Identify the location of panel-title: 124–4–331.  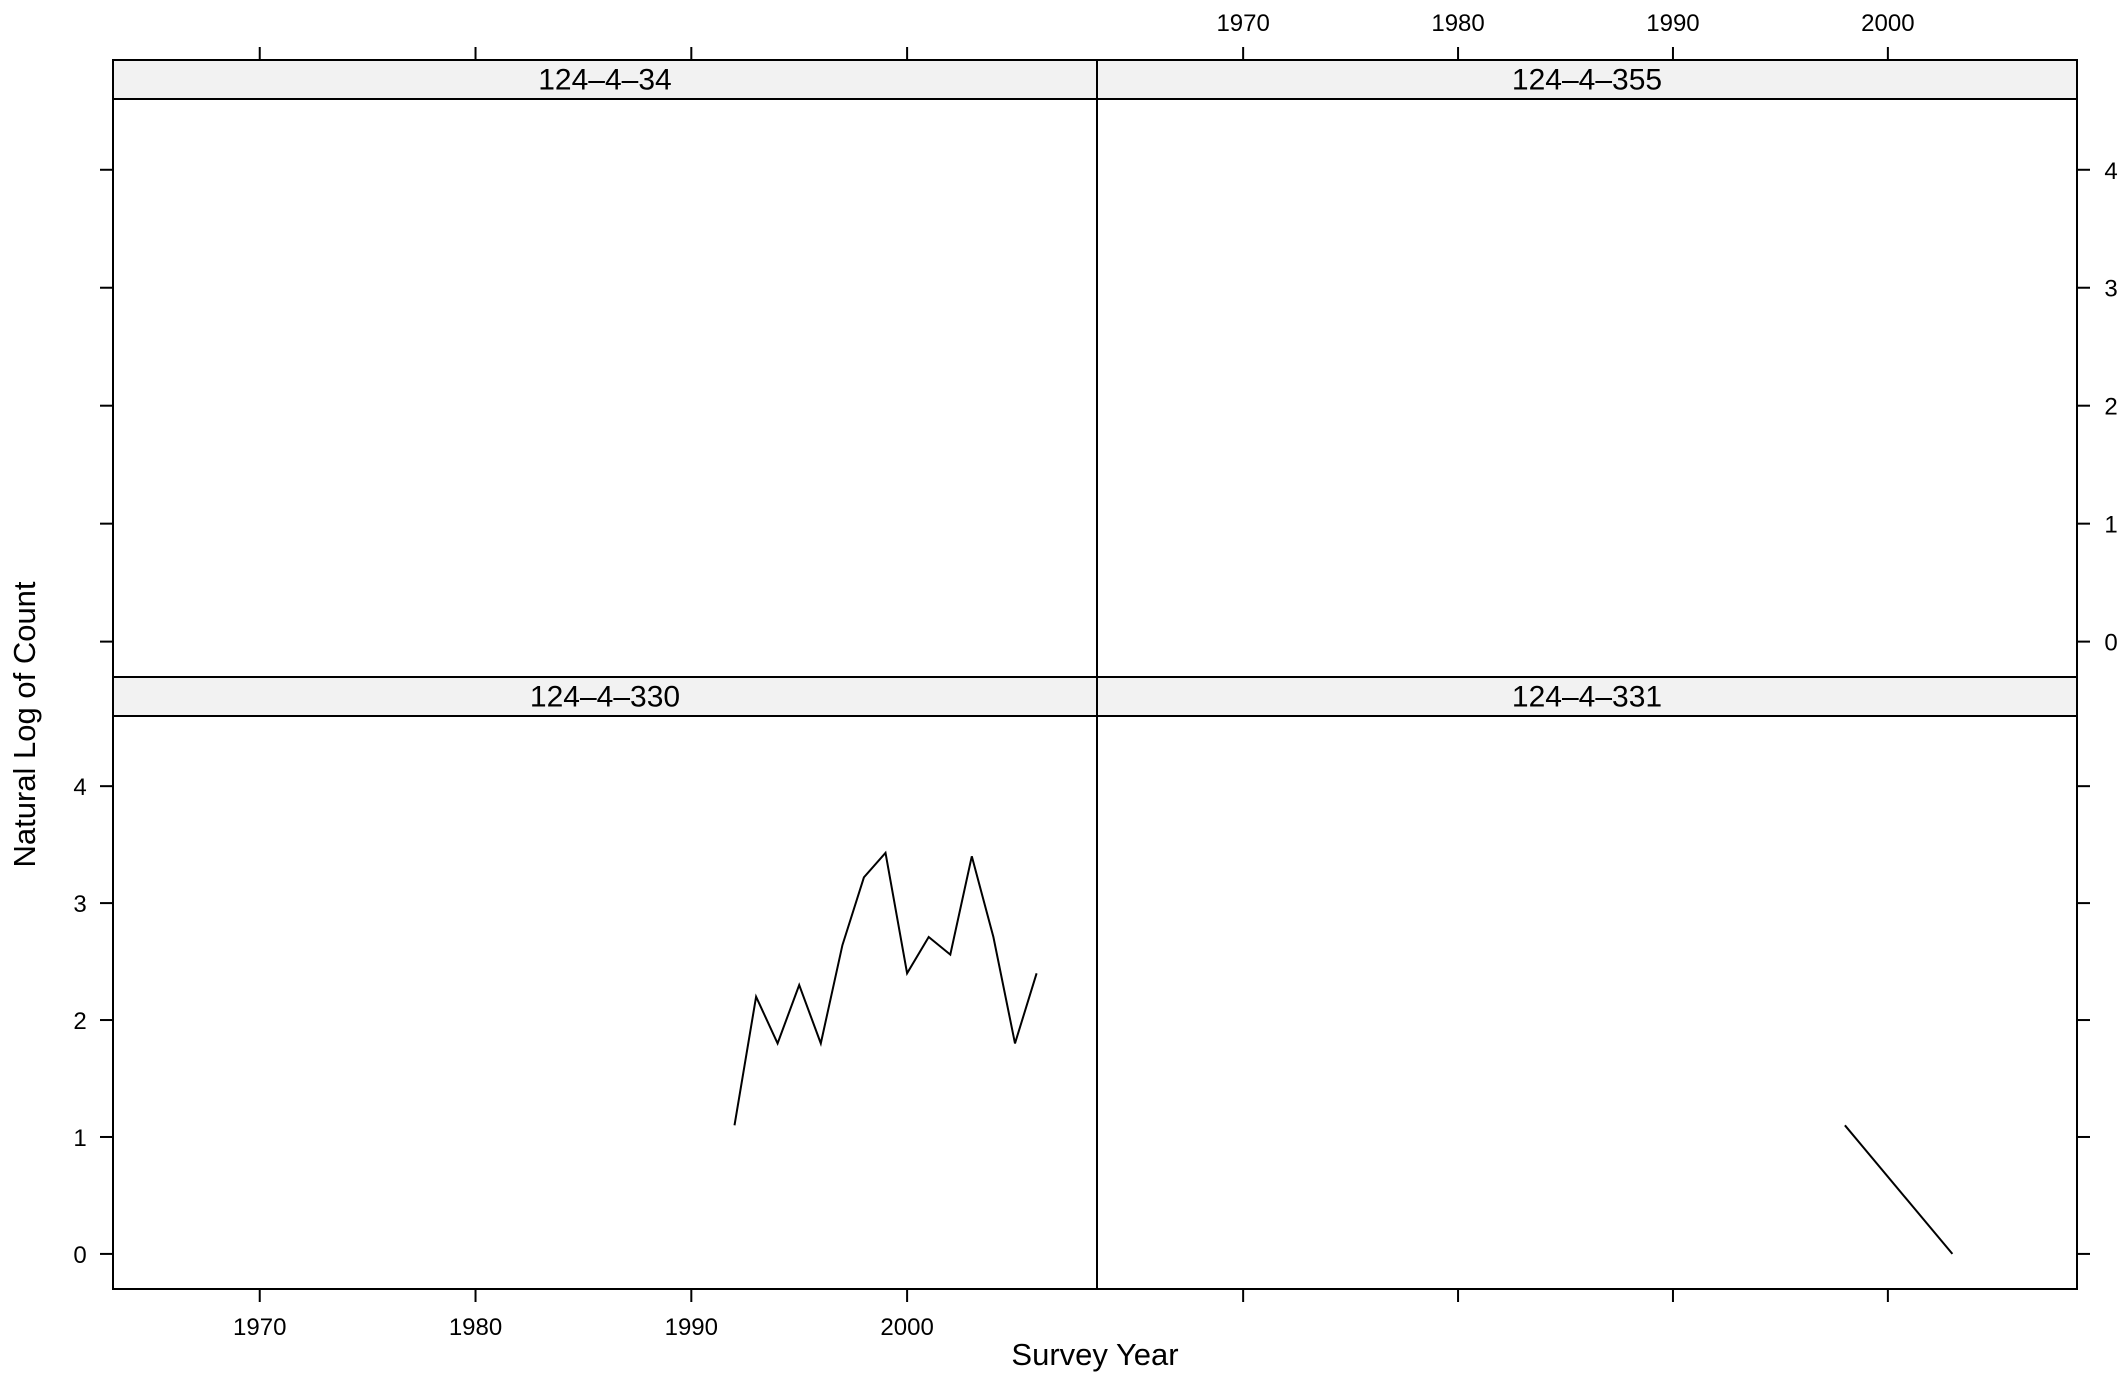
(1587, 697).